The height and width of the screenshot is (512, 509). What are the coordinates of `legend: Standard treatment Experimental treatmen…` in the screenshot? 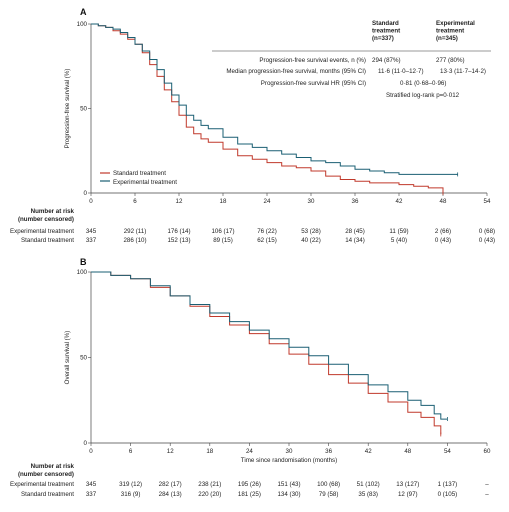 It's located at (138, 178).